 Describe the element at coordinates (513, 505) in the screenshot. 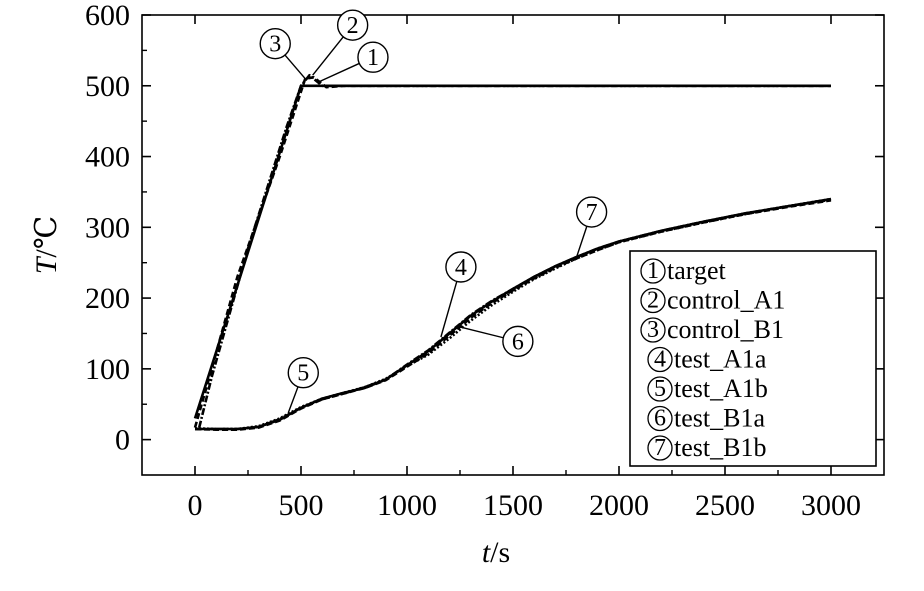

I see `x-tick-label: 1500` at that location.